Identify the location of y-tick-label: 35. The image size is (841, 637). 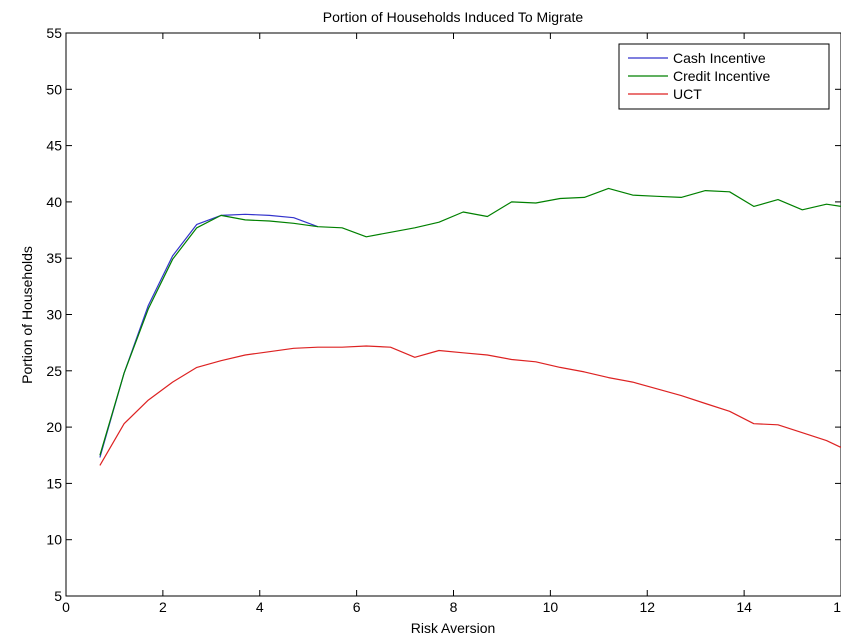
(54, 258).